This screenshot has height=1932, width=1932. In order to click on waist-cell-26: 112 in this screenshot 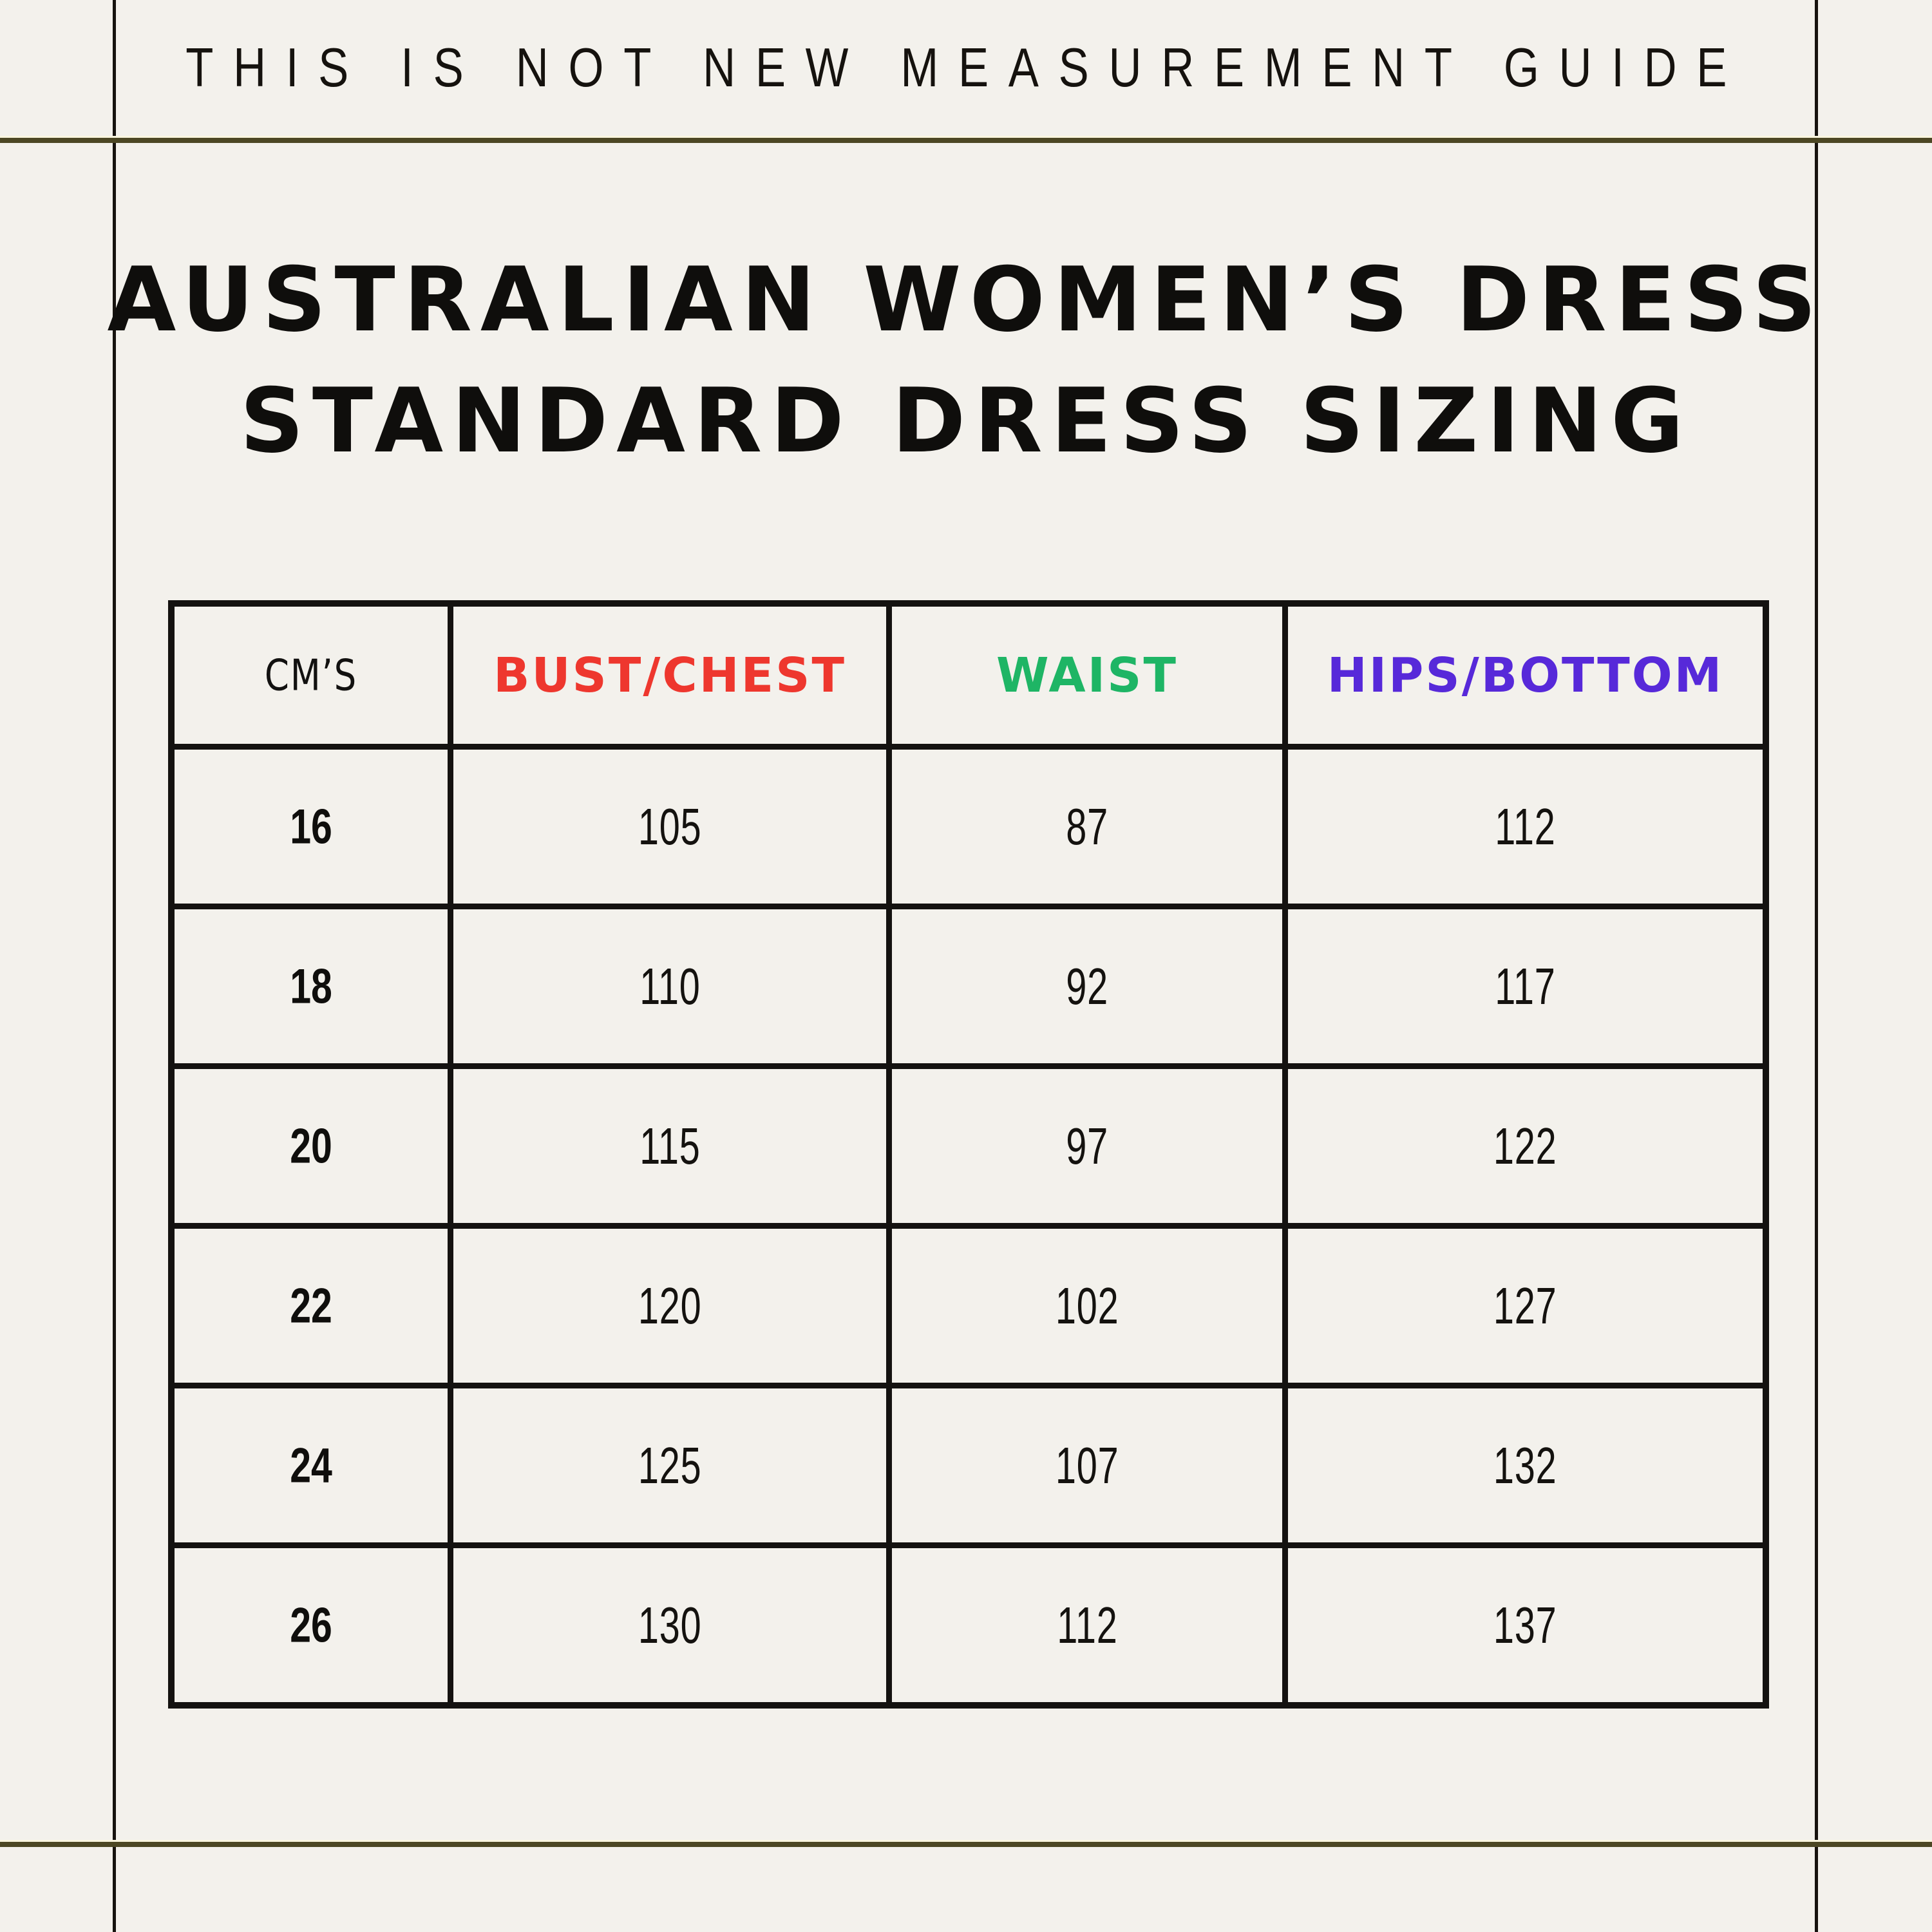, I will do `click(1087, 1625)`.